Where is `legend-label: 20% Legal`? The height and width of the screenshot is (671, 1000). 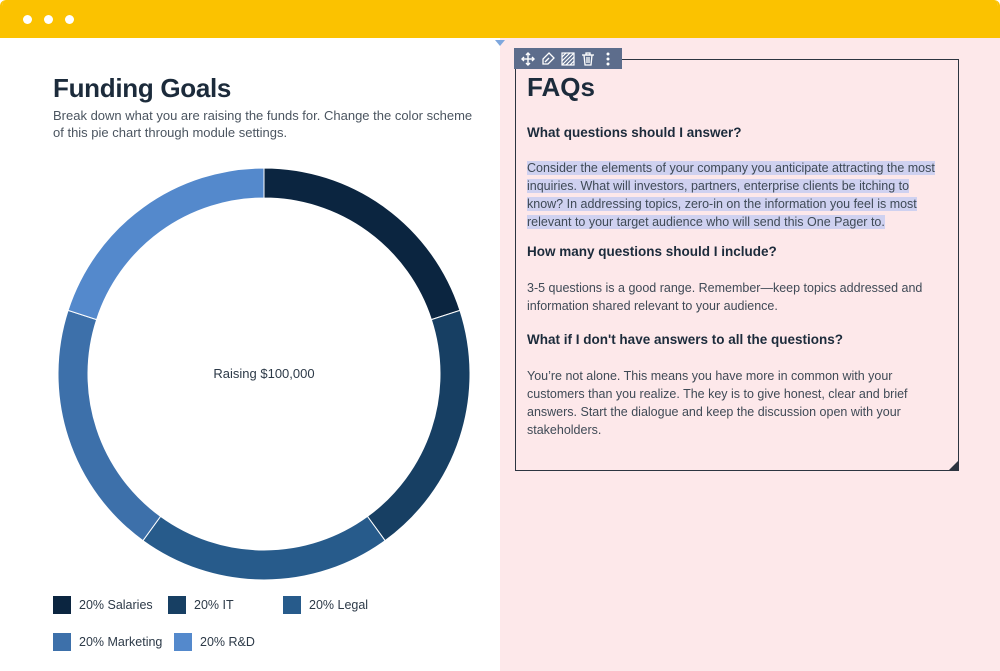
legend-label: 20% Legal is located at coordinates (339, 605).